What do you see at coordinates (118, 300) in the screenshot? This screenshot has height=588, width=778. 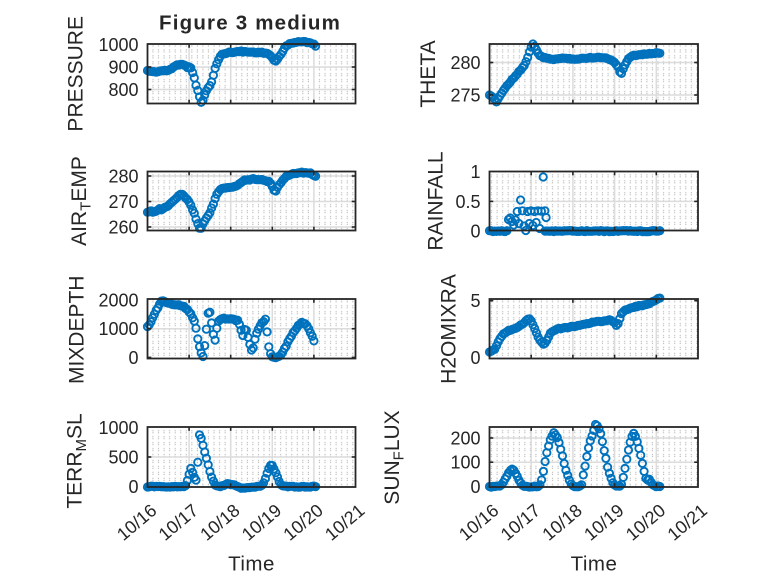 I see `svg-text: 2000` at bounding box center [118, 300].